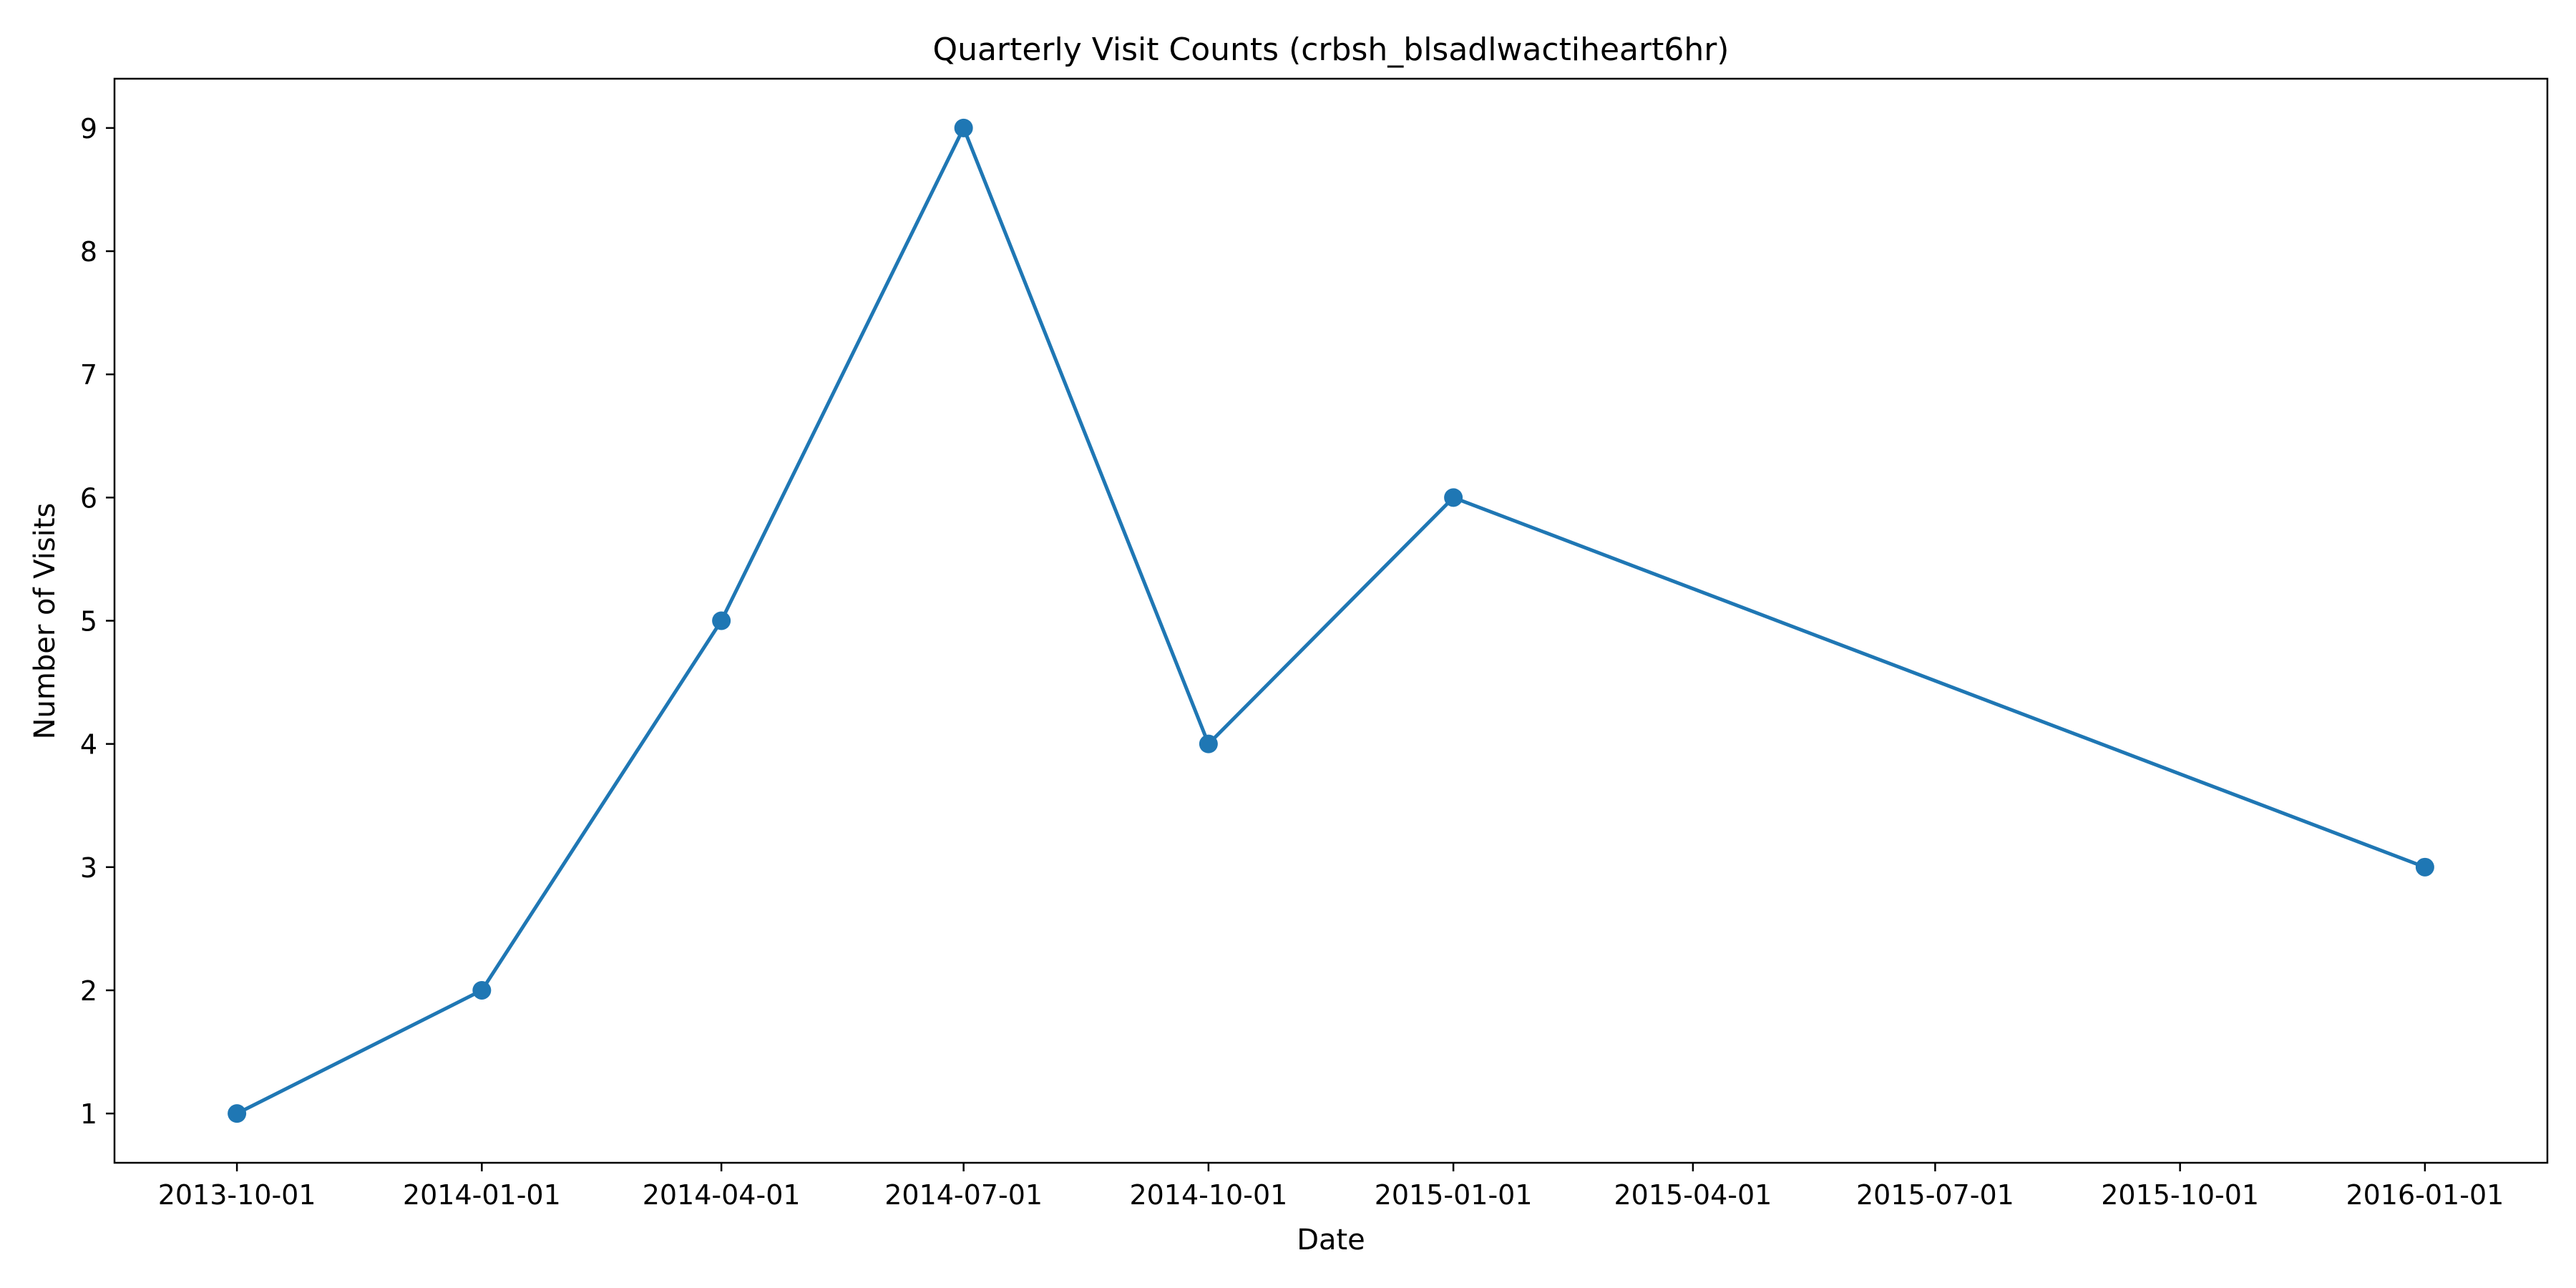  What do you see at coordinates (1454, 1195) in the screenshot?
I see `x-tick-label: 2015-01-01` at bounding box center [1454, 1195].